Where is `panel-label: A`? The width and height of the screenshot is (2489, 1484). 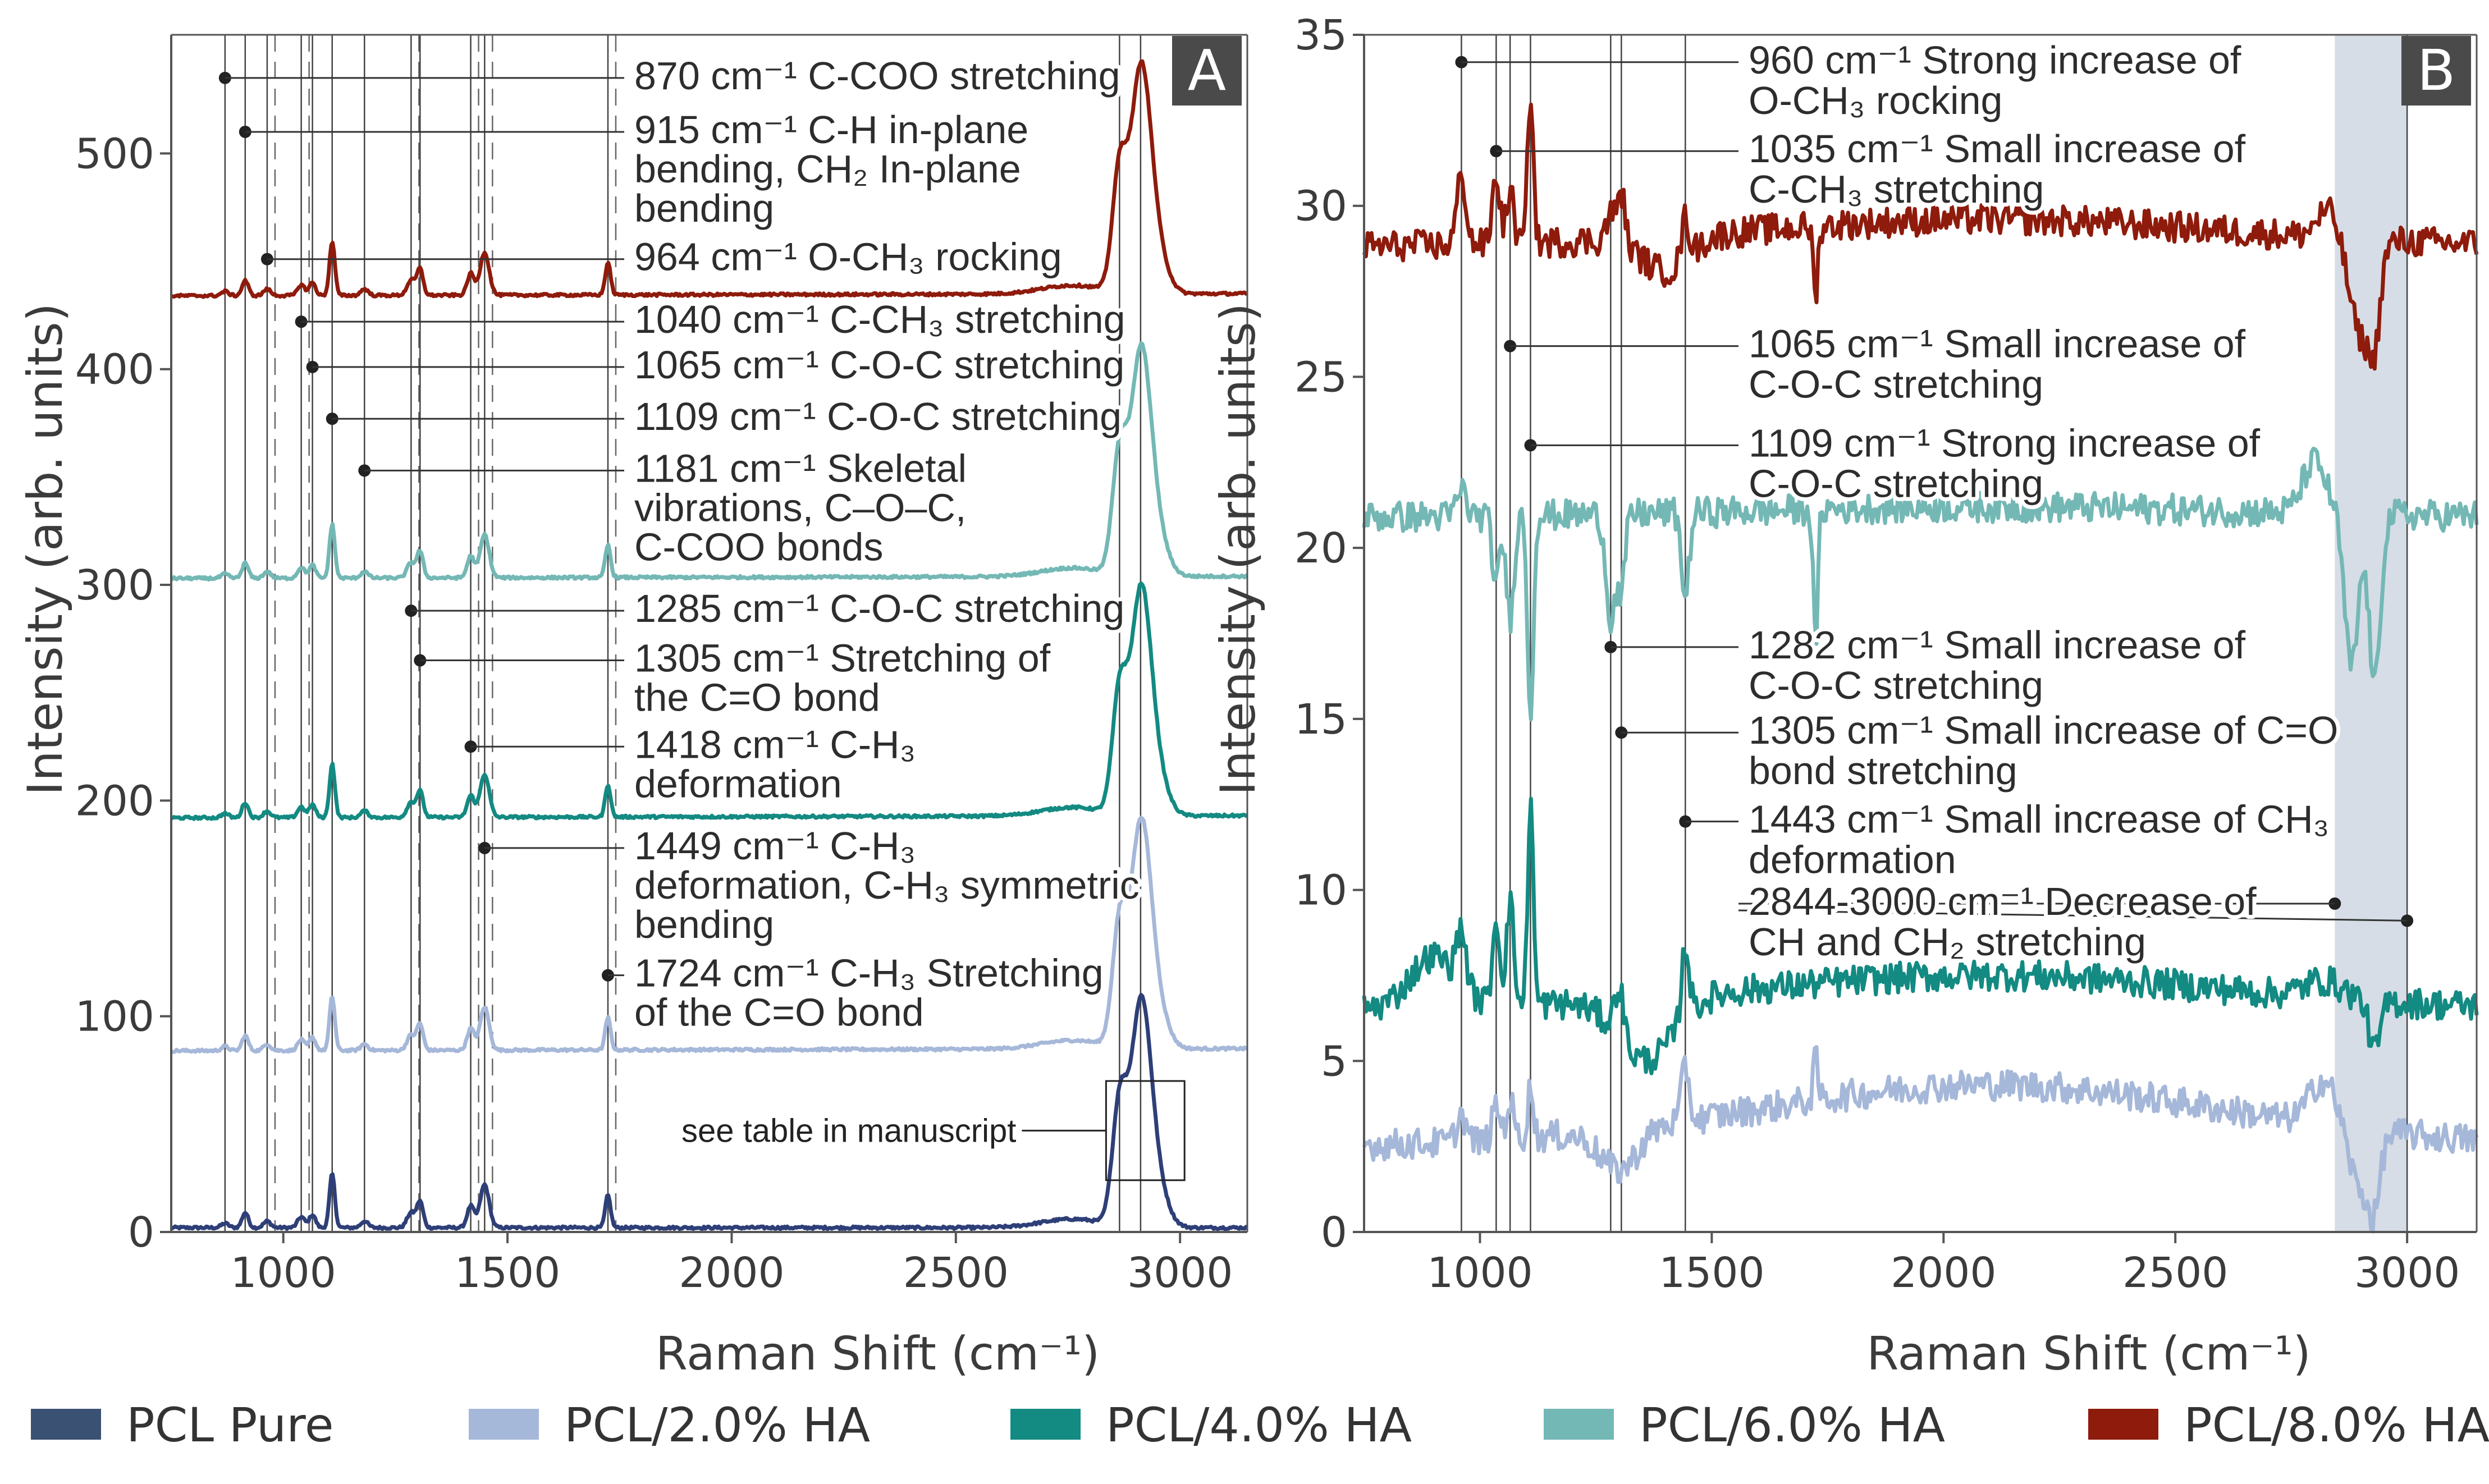 panel-label: A is located at coordinates (1207, 71).